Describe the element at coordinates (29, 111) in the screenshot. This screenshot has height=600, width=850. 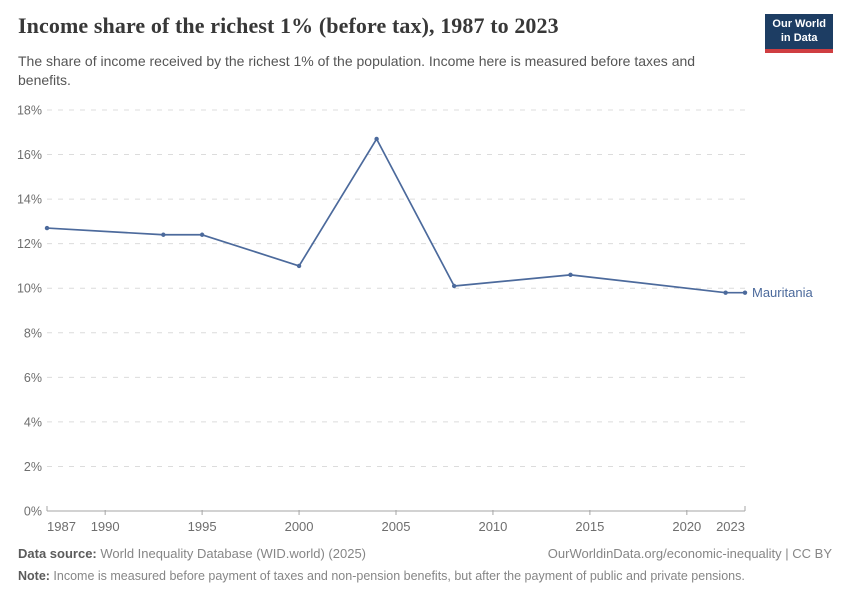
I see `y-tick-label: 18%` at that location.